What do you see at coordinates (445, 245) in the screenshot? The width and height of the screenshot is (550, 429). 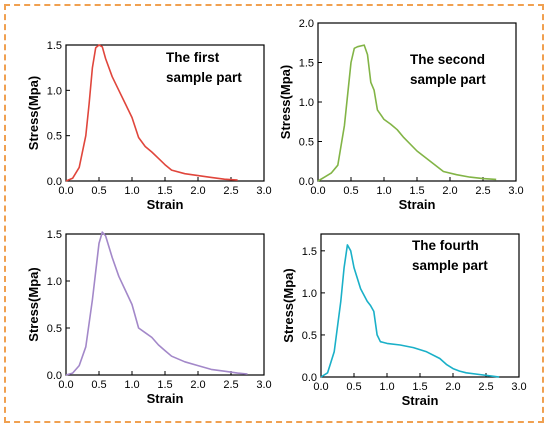 I see `sample-annotation: The fourth` at bounding box center [445, 245].